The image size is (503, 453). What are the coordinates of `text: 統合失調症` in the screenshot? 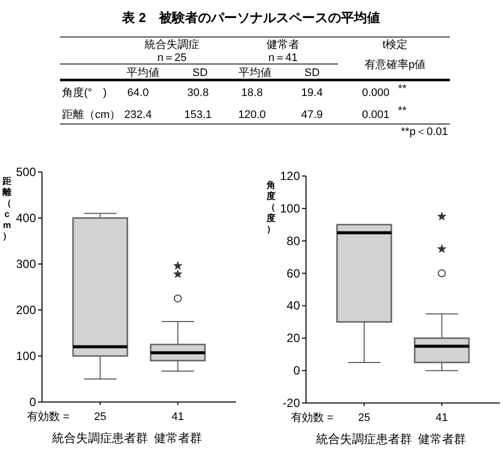 It's located at (172, 44).